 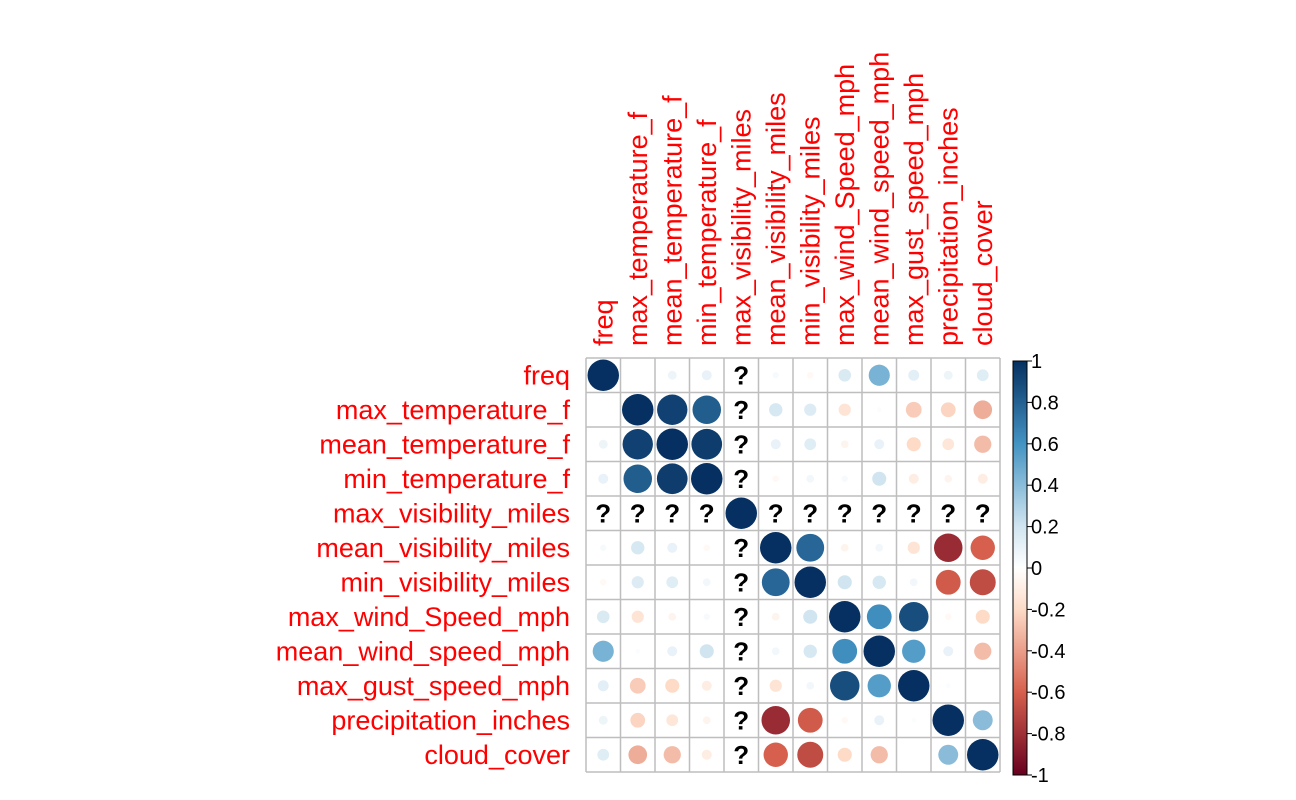 What do you see at coordinates (1045, 528) in the screenshot?
I see `colorbar-tick-label: 0.2` at bounding box center [1045, 528].